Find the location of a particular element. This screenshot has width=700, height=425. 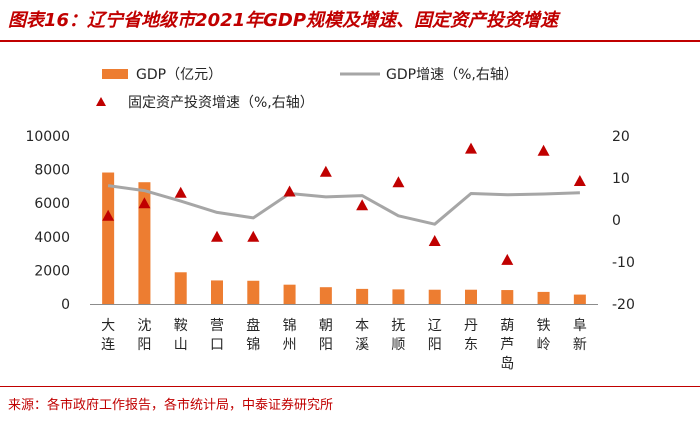

category-label: 盘锦 is located at coordinates (253, 335).